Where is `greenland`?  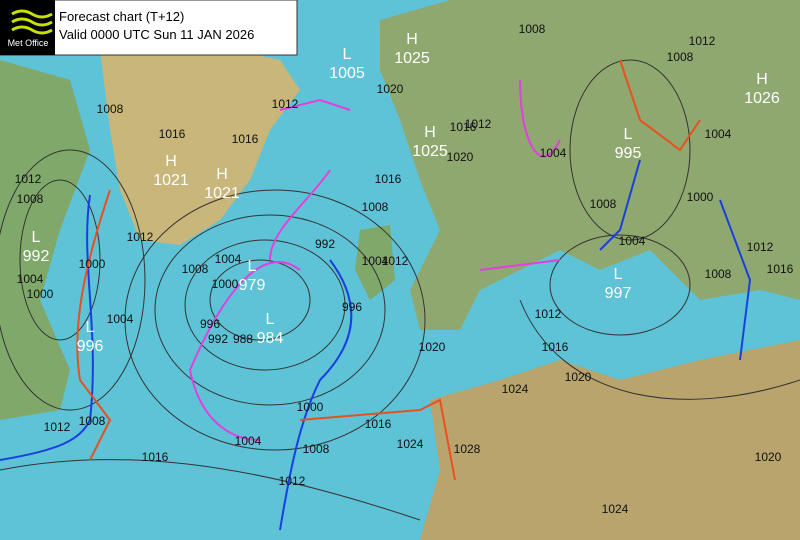 greenland is located at coordinates (200, 142).